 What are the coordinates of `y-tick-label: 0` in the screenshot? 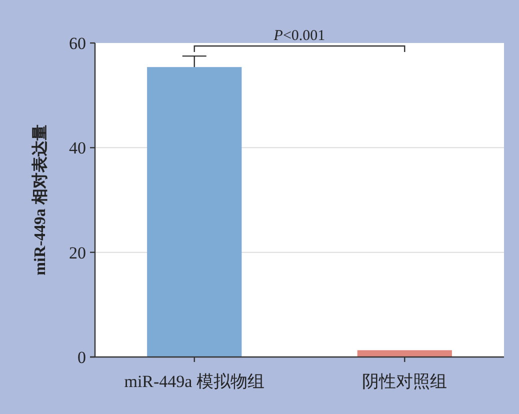 It's located at (82, 357).